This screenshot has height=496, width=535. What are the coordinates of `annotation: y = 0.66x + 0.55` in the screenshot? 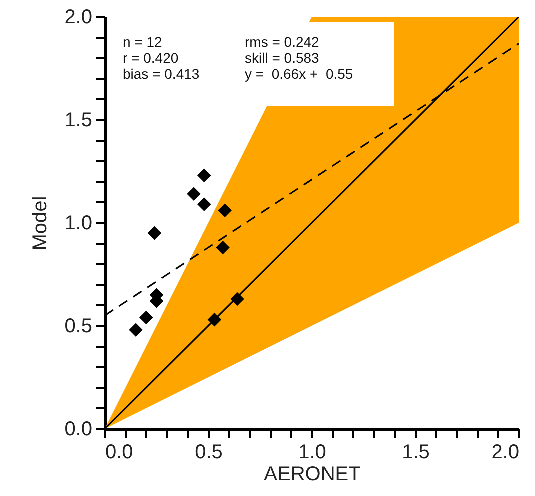 It's located at (299, 74).